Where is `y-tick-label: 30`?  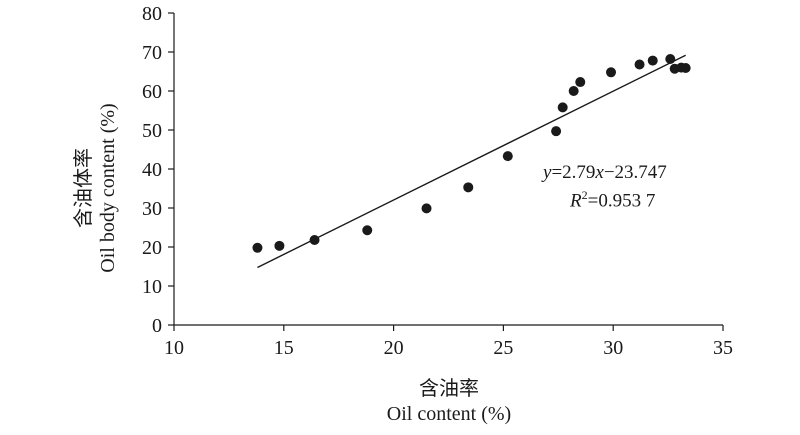
y-tick-label: 30 is located at coordinates (152, 209).